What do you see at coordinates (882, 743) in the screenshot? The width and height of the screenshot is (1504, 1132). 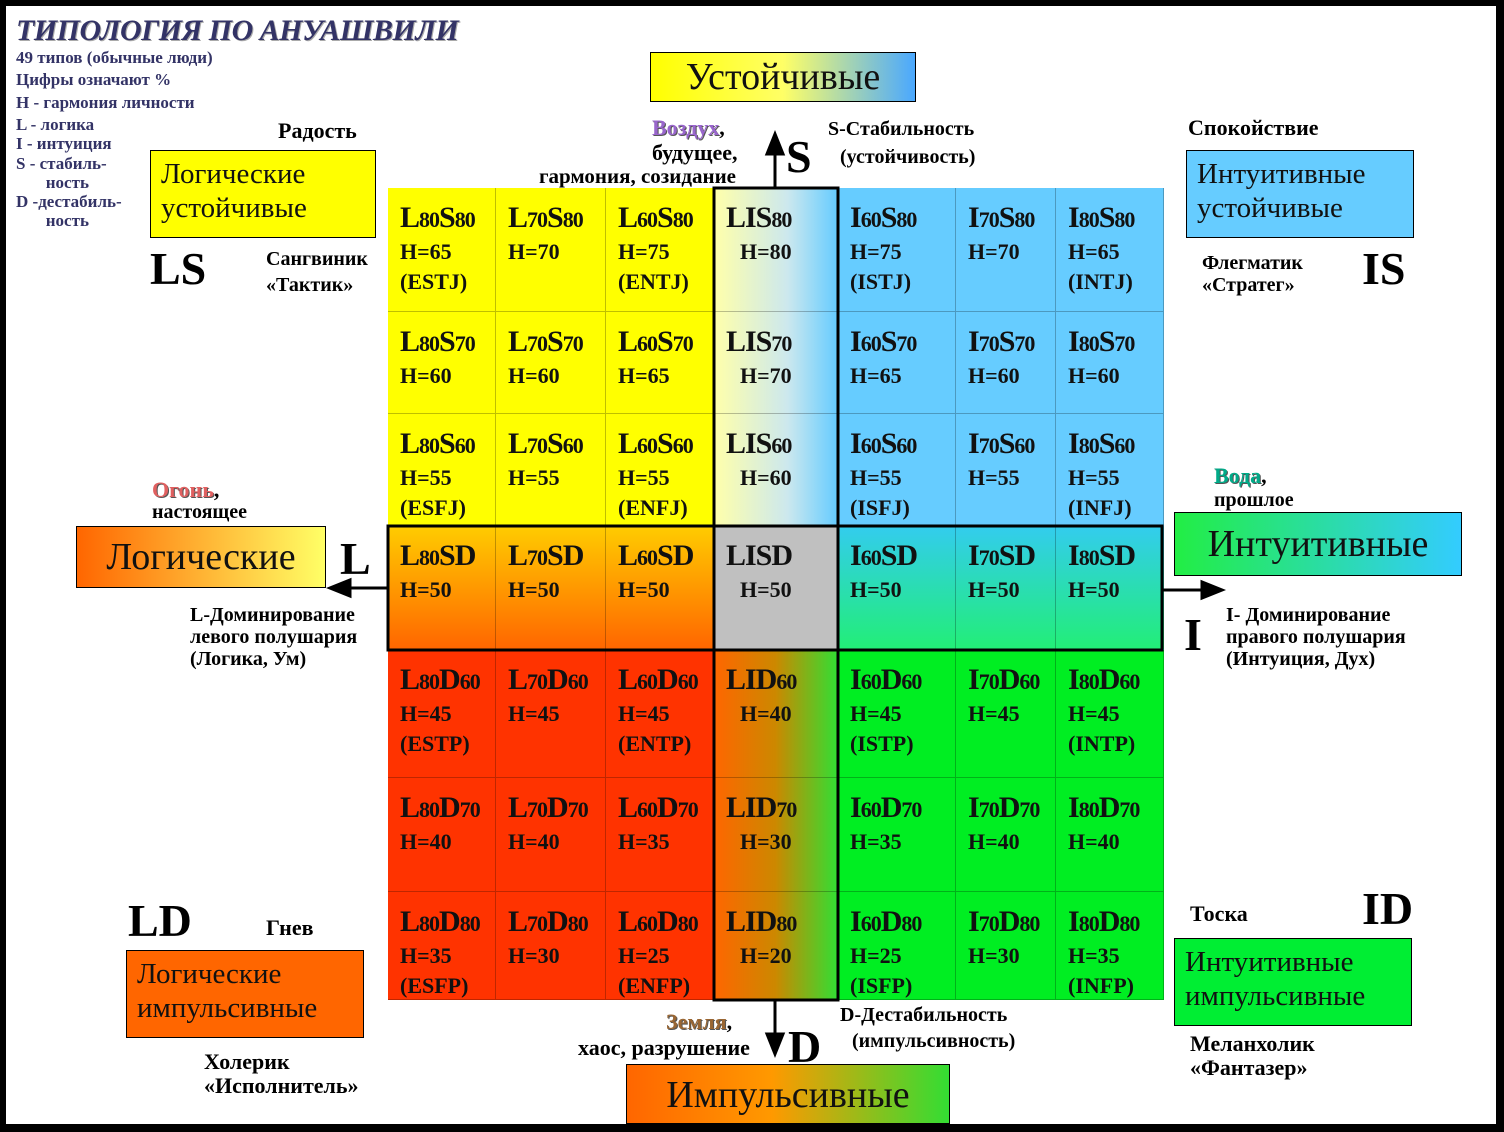 I see `mbti-label: (ISTP)` at bounding box center [882, 743].